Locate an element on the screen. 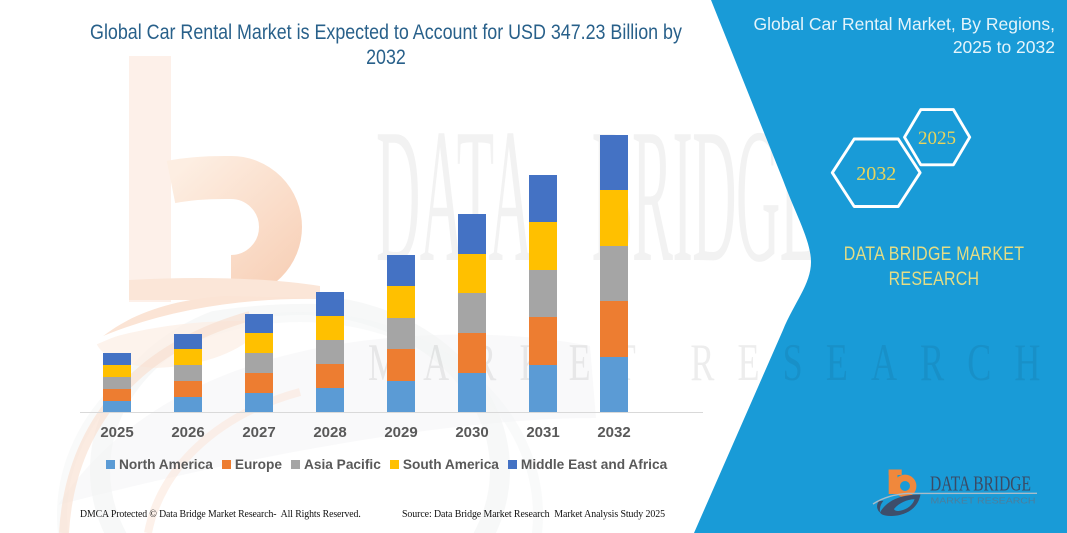 The width and height of the screenshot is (1067, 533). svg-text: DATA BRIDGE is located at coordinates (980, 484).